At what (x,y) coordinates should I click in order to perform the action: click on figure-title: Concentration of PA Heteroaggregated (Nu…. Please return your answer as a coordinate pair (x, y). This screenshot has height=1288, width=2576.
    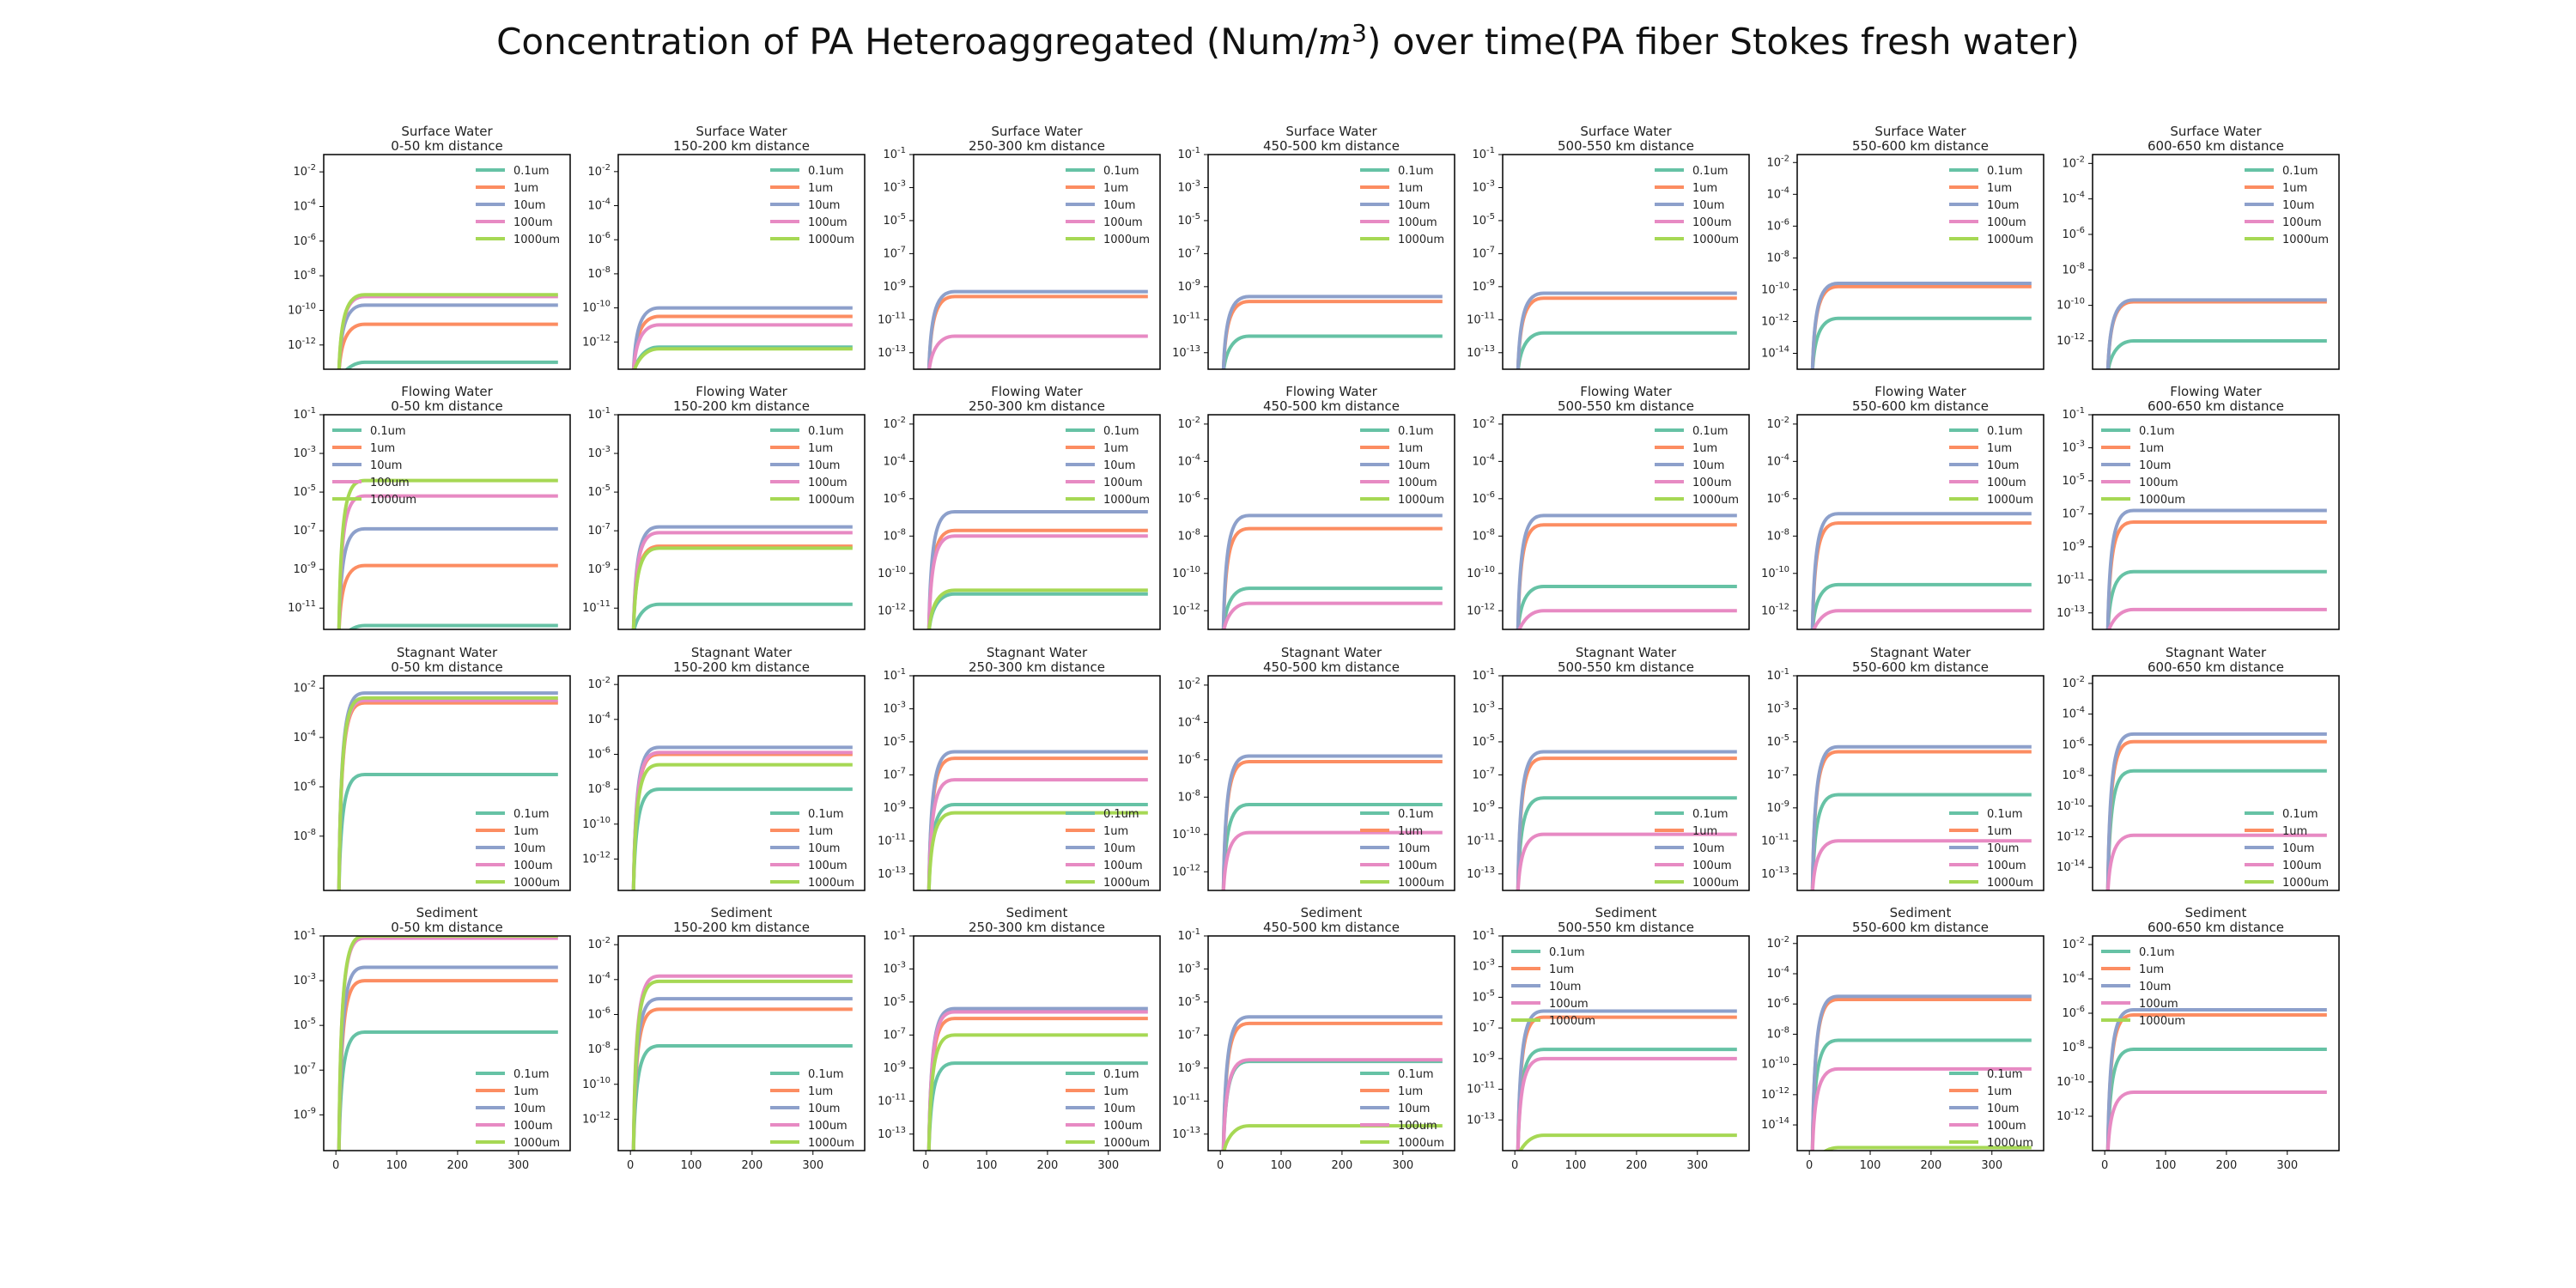
    Looking at the image, I should click on (1288, 41).